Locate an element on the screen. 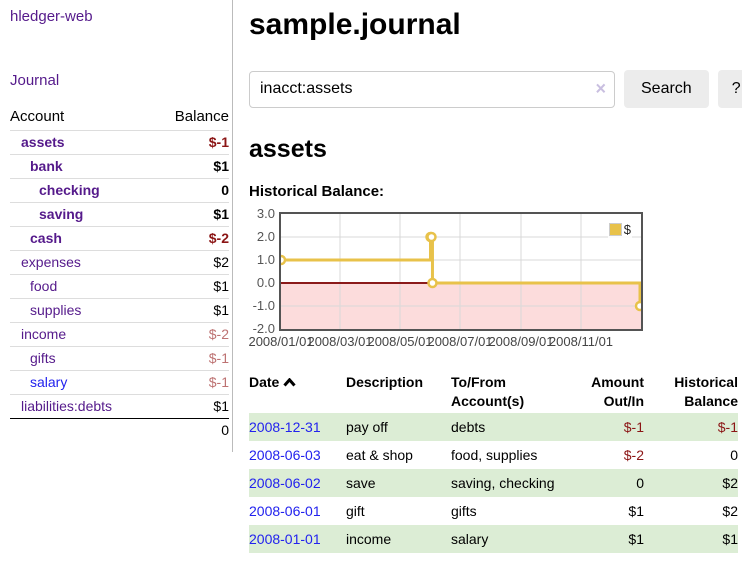  chart-title: Historical Balance: is located at coordinates (317, 191).